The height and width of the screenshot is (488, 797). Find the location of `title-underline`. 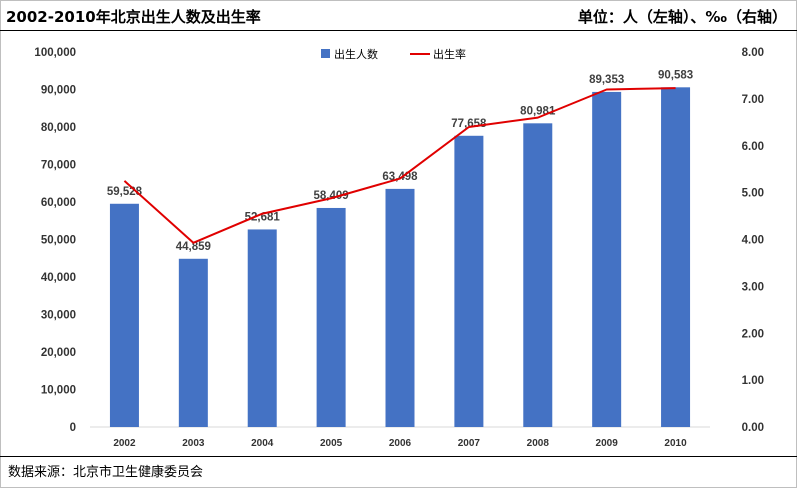

title-underline is located at coordinates (398, 30).